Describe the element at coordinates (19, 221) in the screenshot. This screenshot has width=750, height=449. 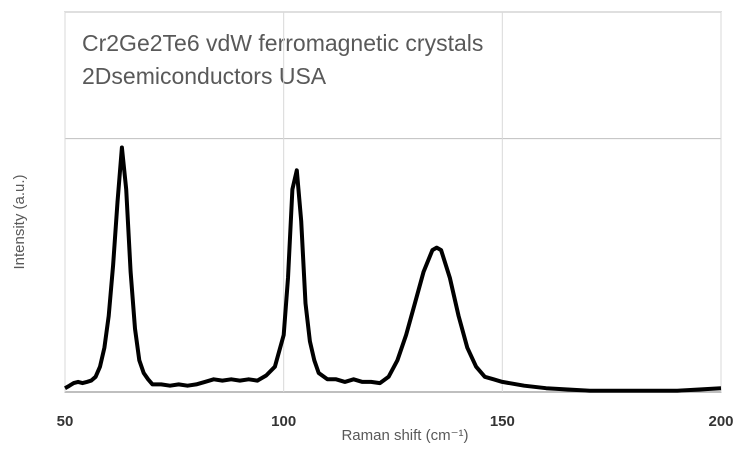
I see `y-axis-label: Intensity (a.u.)` at that location.